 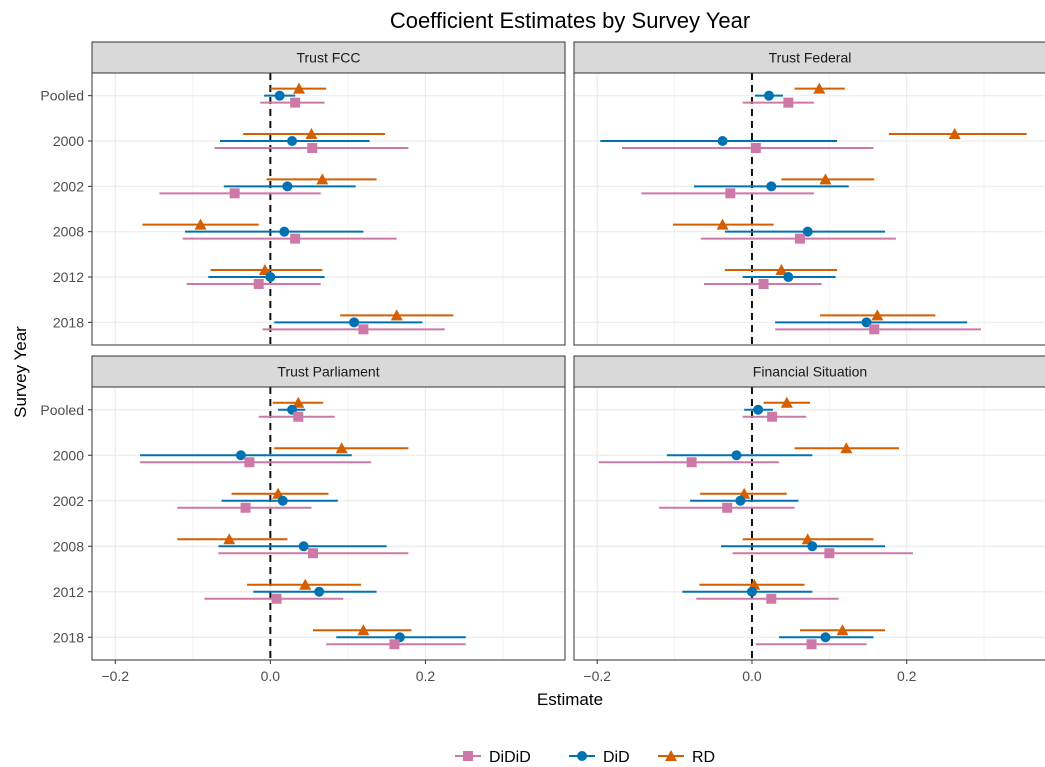 I want to click on facet-title: Trust FCC, so click(x=328, y=58).